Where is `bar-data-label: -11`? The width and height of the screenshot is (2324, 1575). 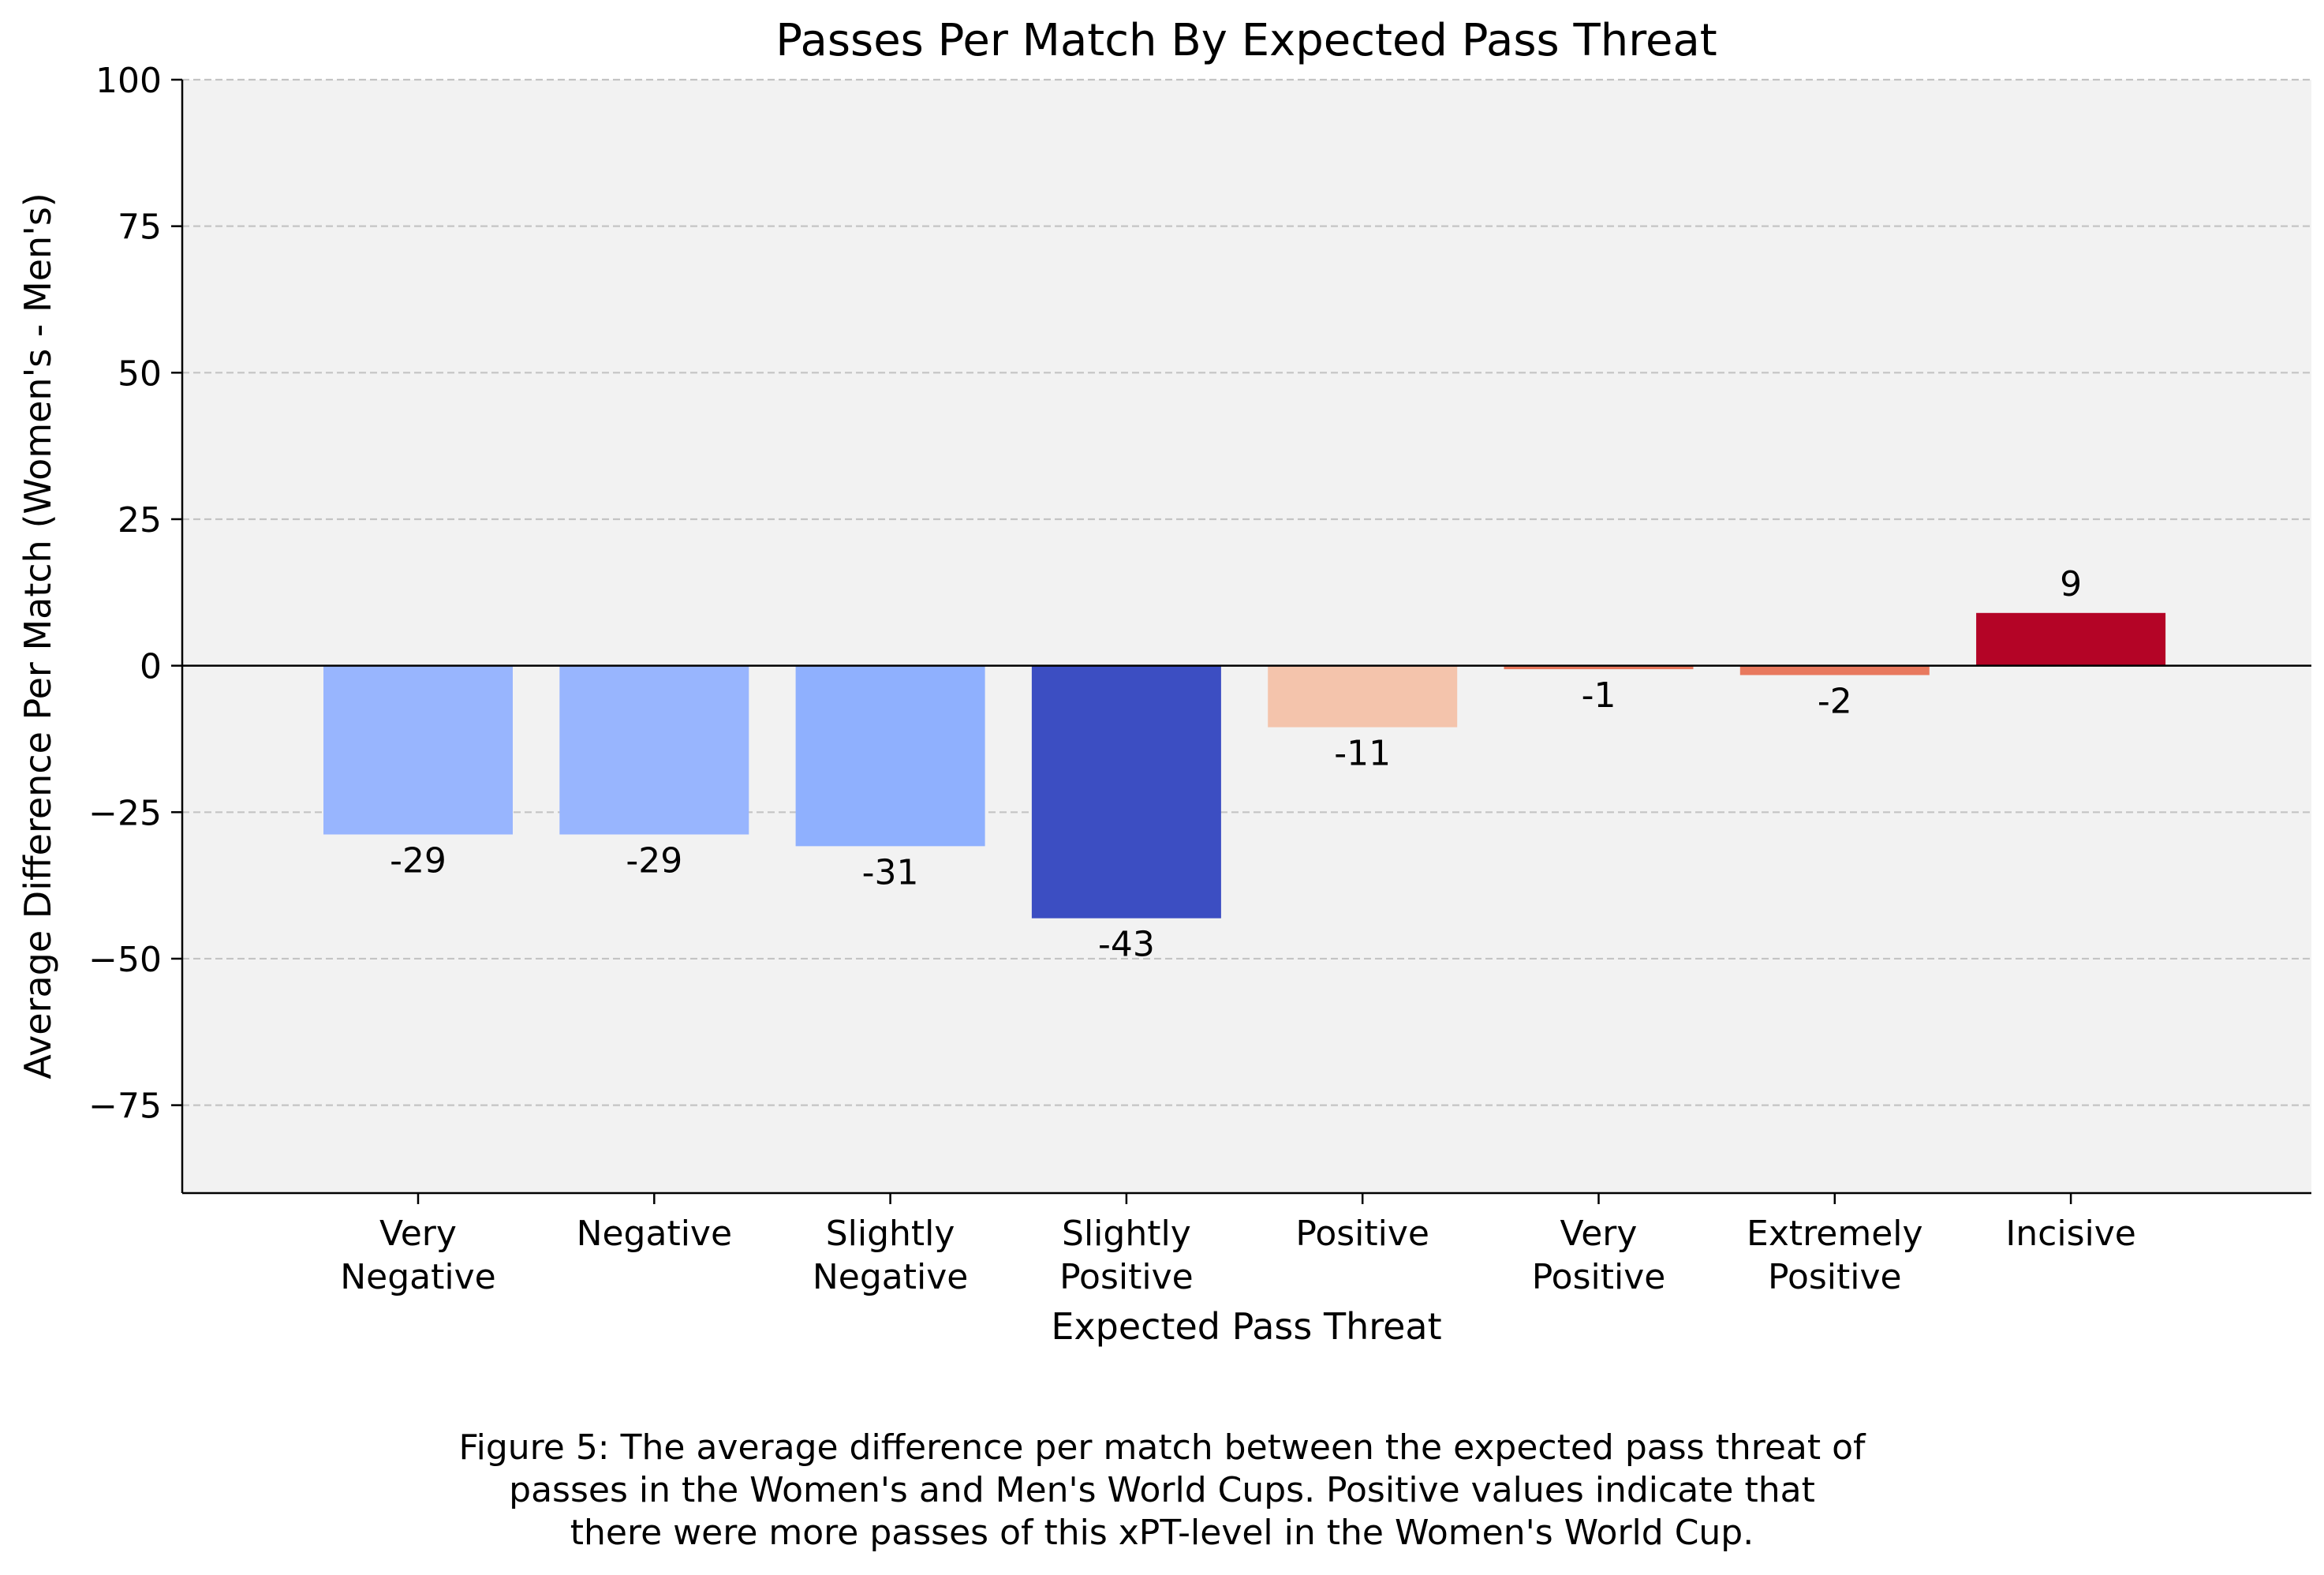 bar-data-label: -11 is located at coordinates (1363, 754).